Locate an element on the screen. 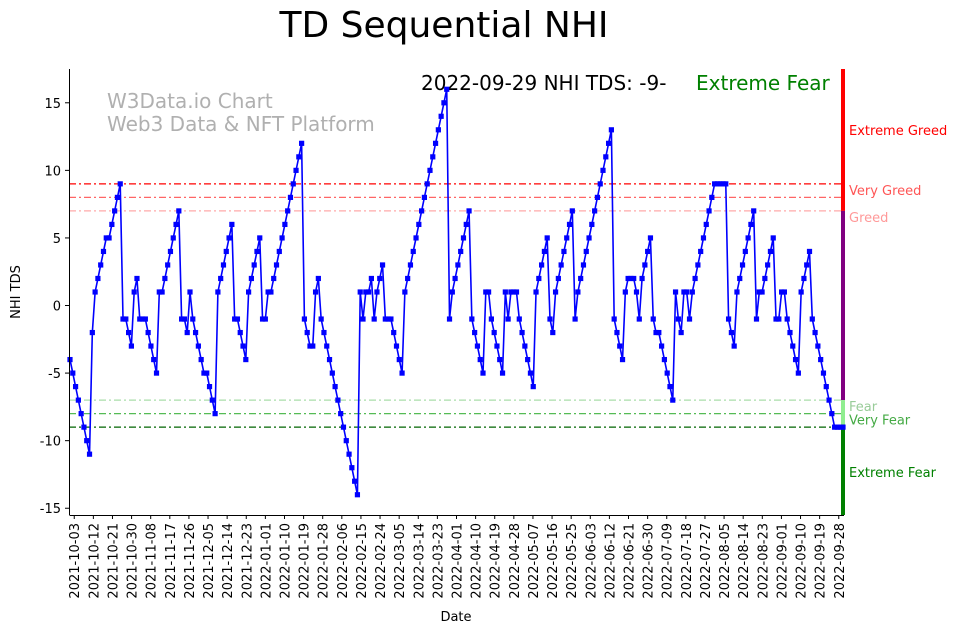 This screenshot has width=962, height=633. watermark-line-1: W3Data.io Chart is located at coordinates (190, 101).